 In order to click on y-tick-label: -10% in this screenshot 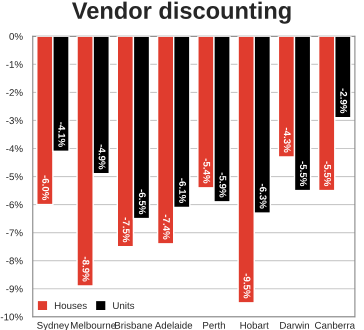, I will do `click(11, 317)`.